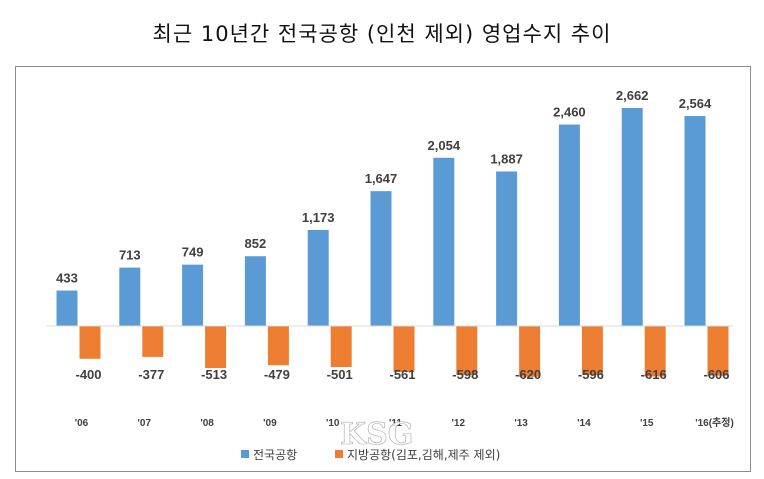 This screenshot has height=479, width=764. What do you see at coordinates (459, 423) in the screenshot?
I see `x-tick-6: '12` at bounding box center [459, 423].